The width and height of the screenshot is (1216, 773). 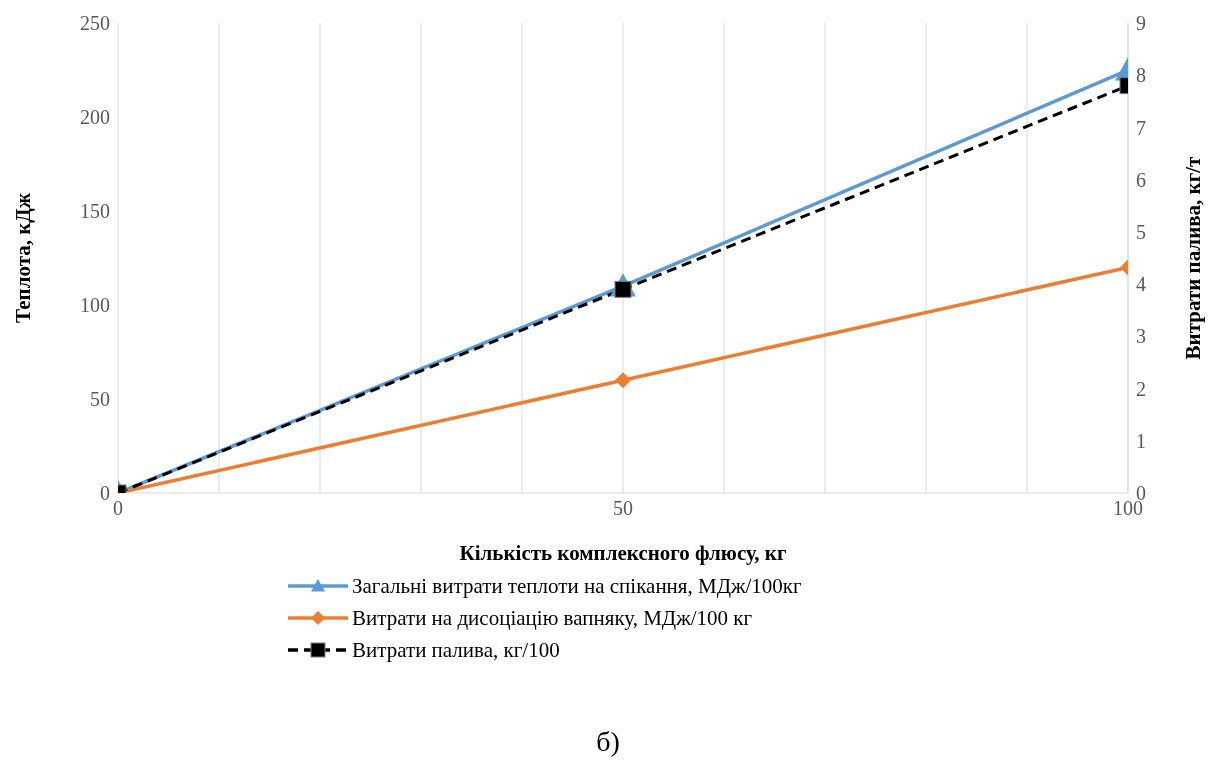 I want to click on legend-label: Загальні витрати теплоти на спікання, МДж/100кг, so click(x=577, y=586).